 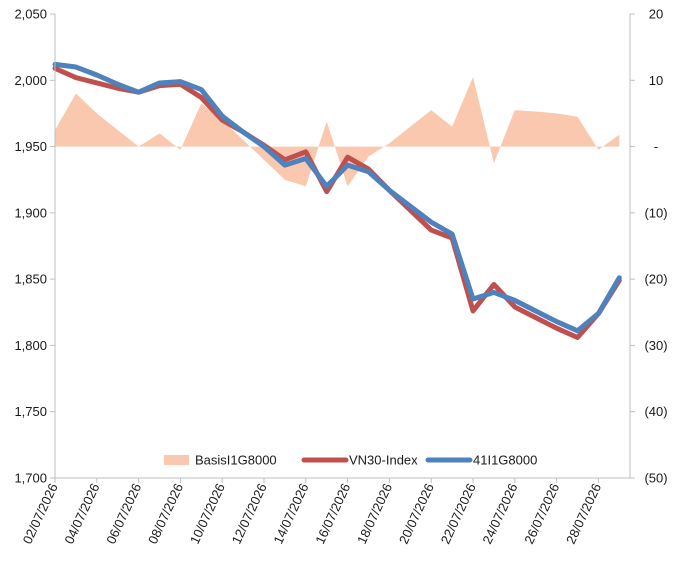 I want to click on x-tick-label: 28/07/2026, so click(x=583, y=513).